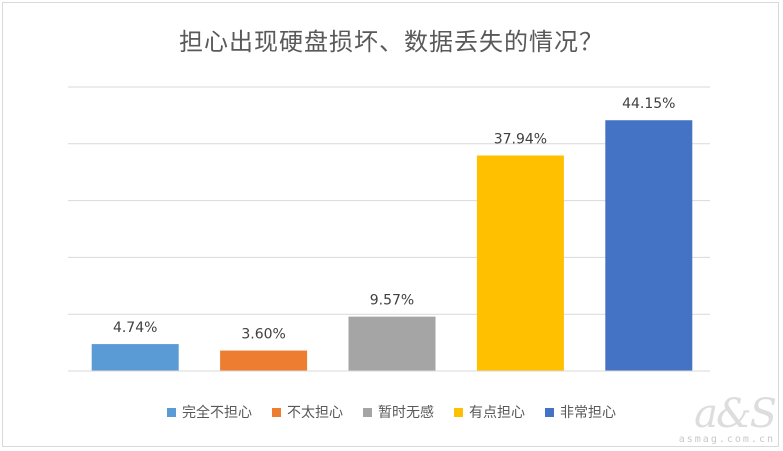 This screenshot has height=451, width=783. I want to click on legend-item: 完全不担心, so click(209, 412).